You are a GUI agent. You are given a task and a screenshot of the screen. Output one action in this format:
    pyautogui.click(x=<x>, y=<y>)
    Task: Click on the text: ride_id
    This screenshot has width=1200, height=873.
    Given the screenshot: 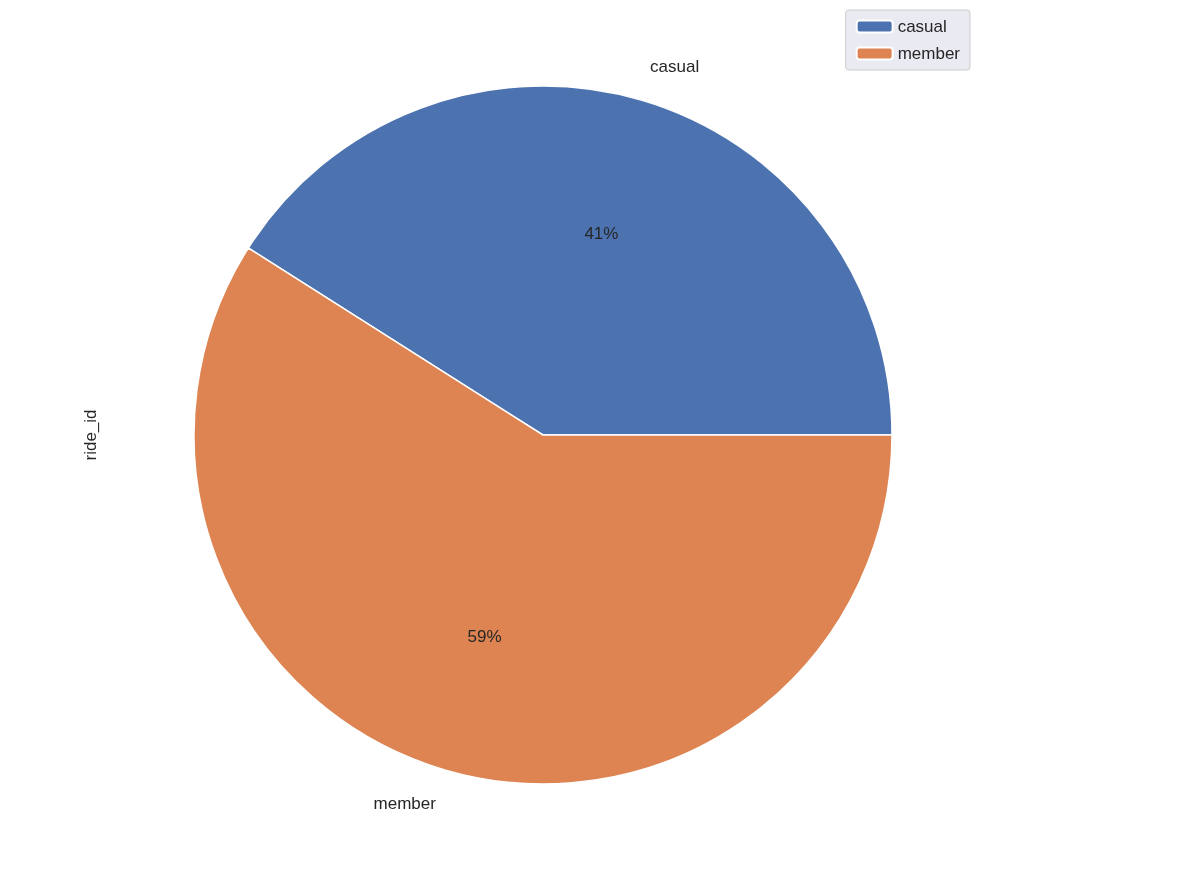 What is the action you would take?
    pyautogui.click(x=90, y=435)
    